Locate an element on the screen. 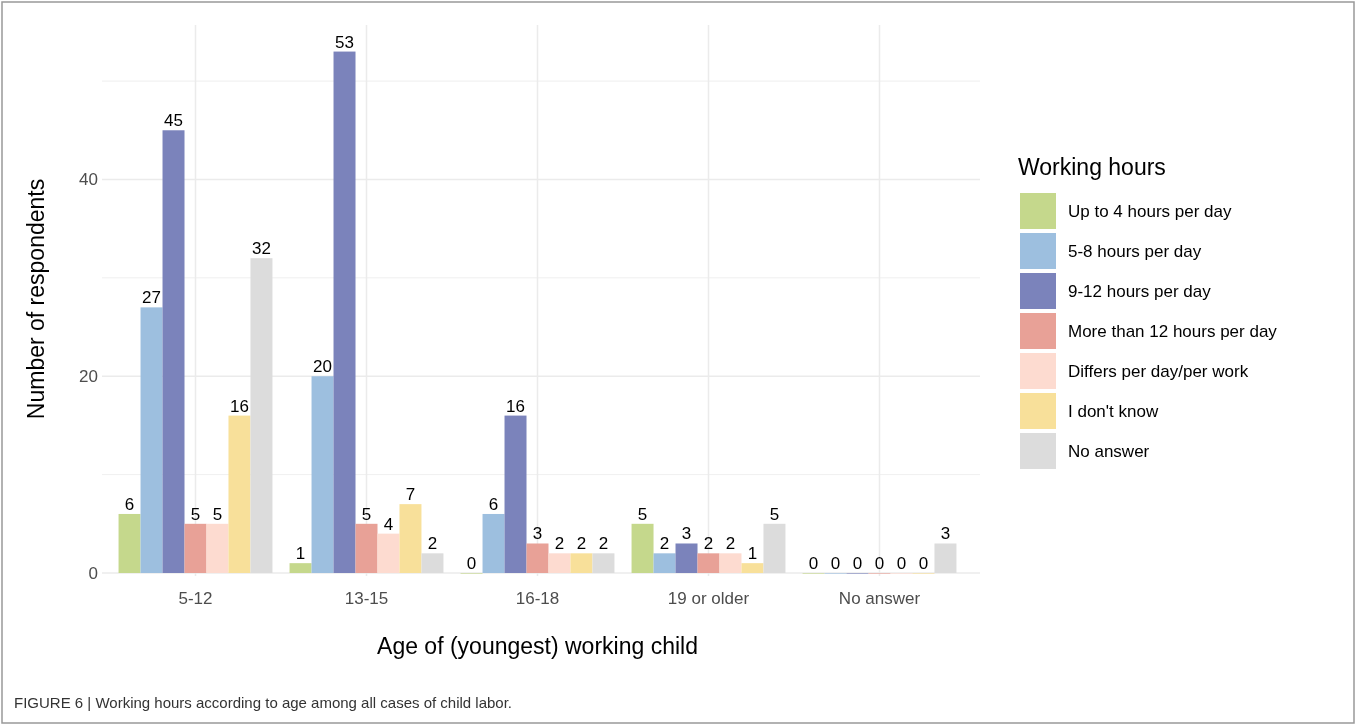  data-label: 27 is located at coordinates (151, 298).